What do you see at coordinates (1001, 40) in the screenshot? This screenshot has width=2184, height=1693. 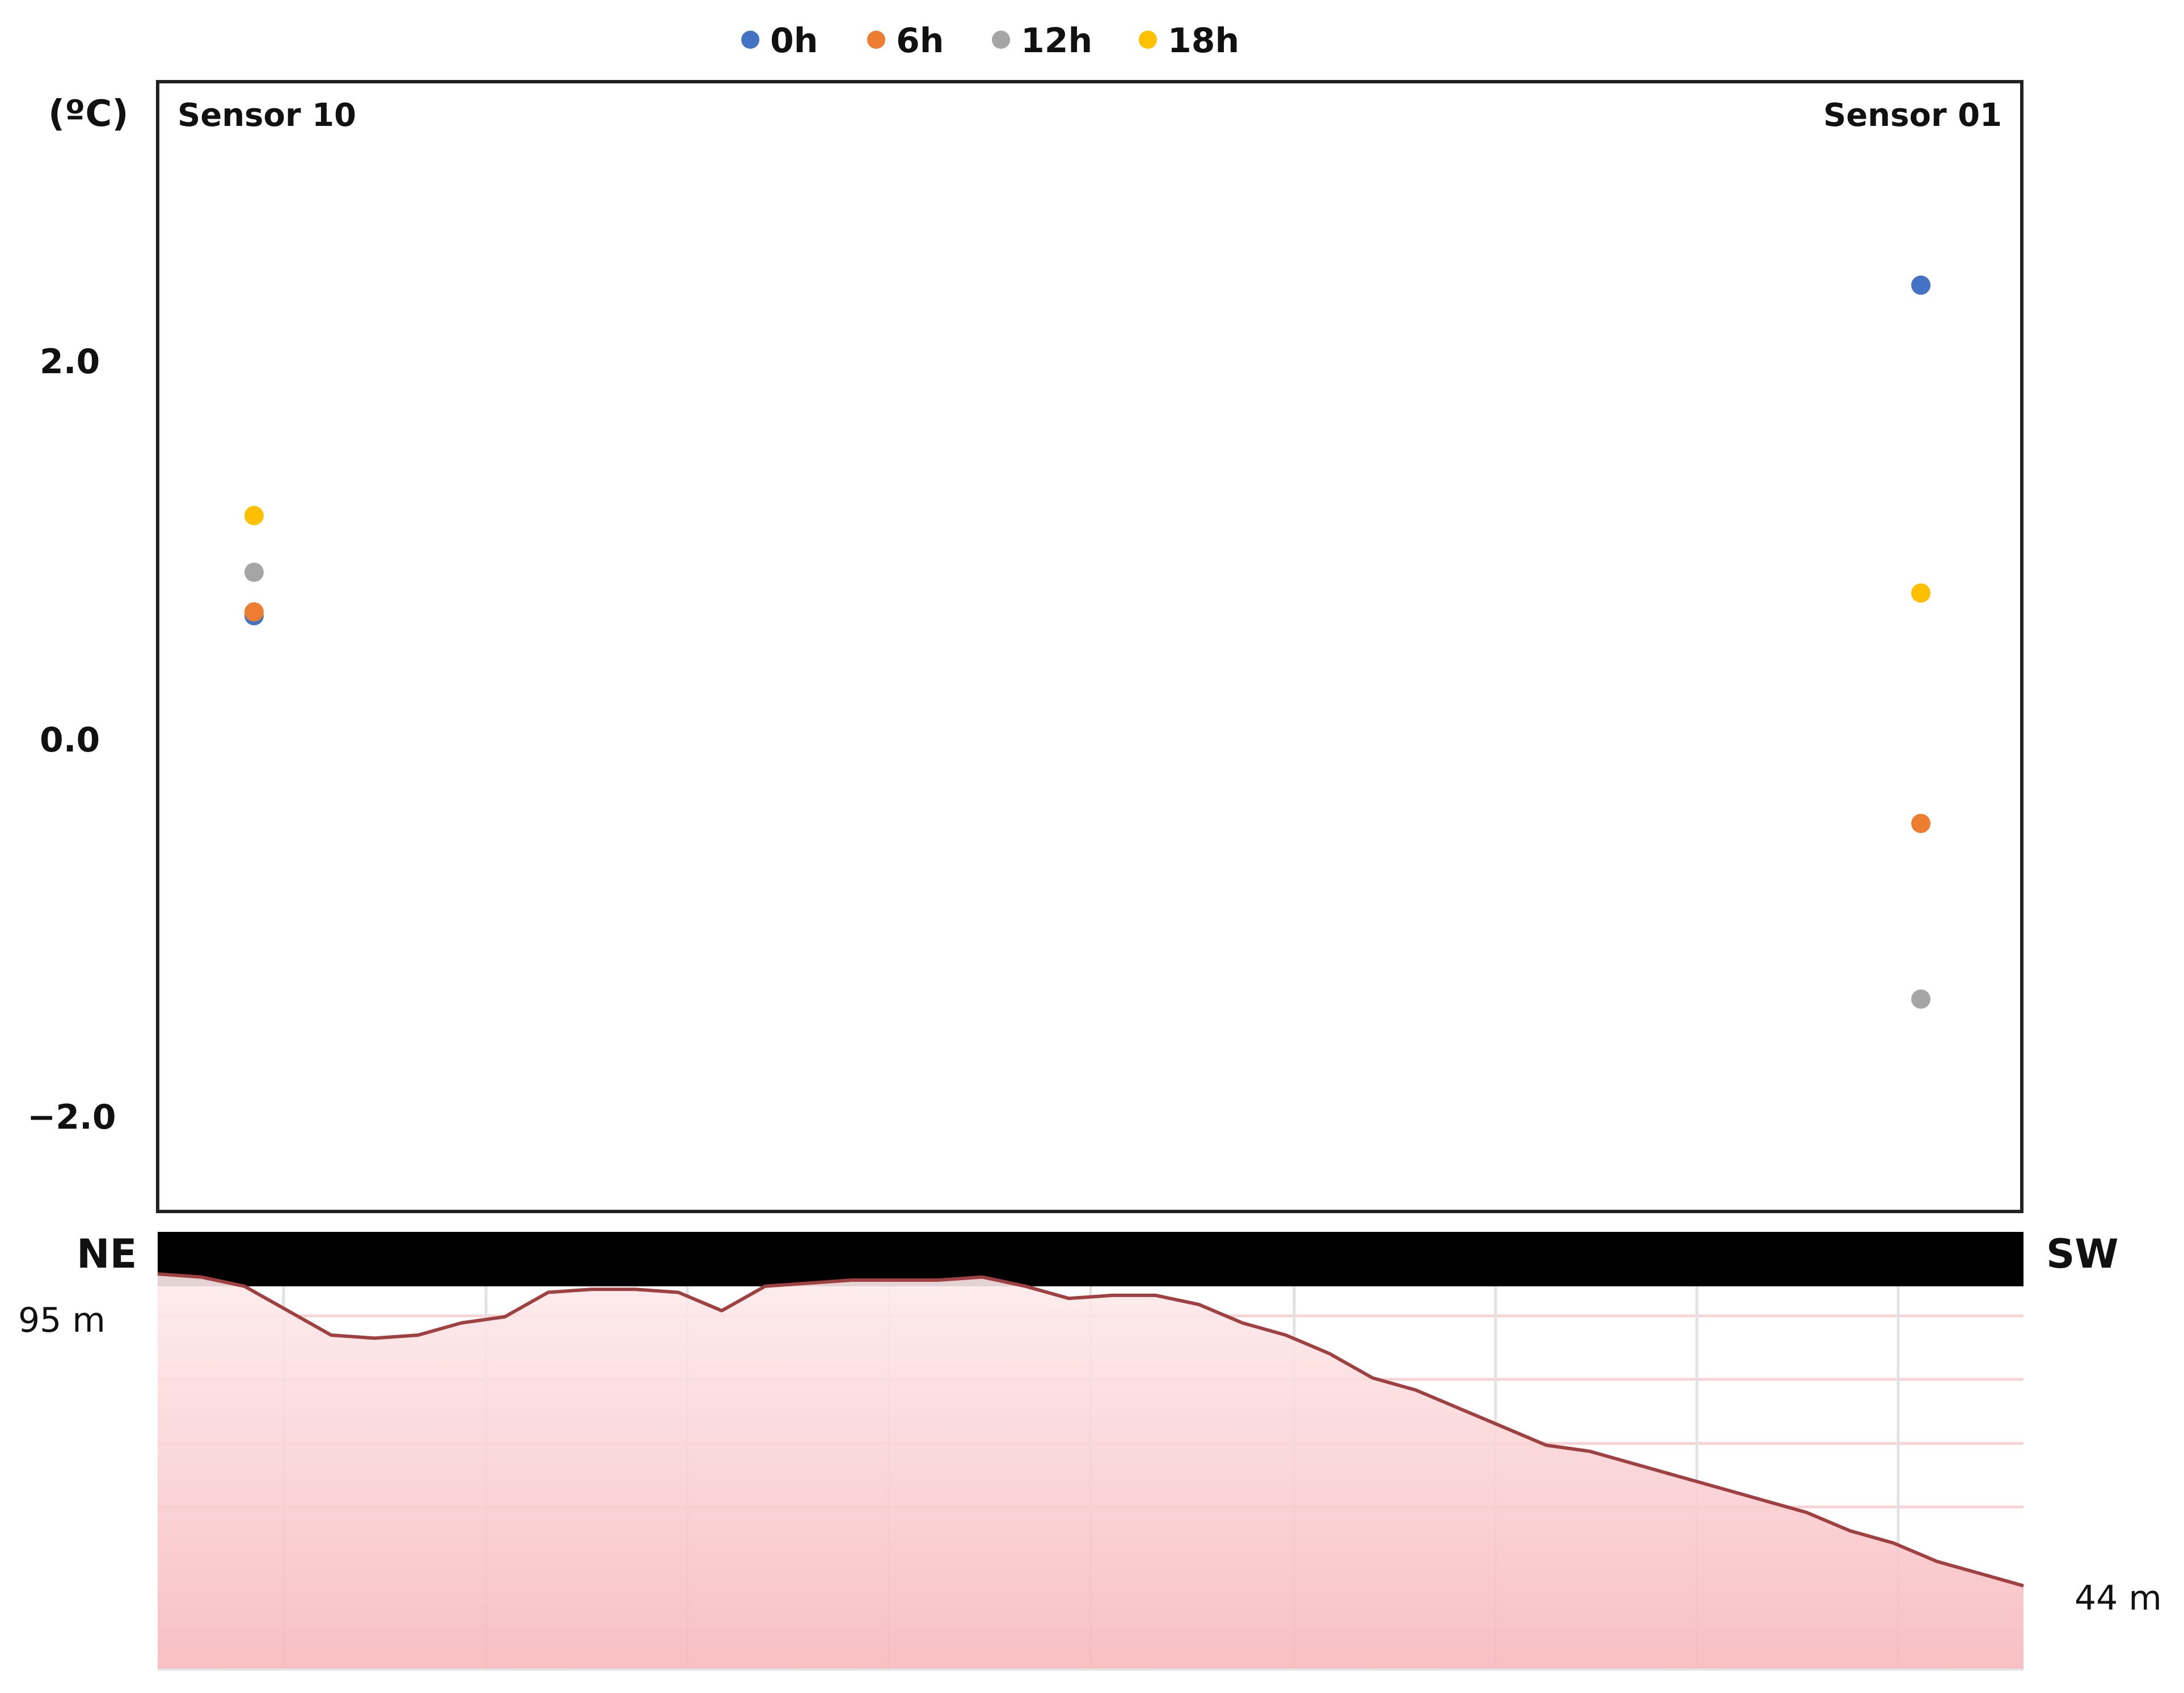 I see `legend-marker-12h` at bounding box center [1001, 40].